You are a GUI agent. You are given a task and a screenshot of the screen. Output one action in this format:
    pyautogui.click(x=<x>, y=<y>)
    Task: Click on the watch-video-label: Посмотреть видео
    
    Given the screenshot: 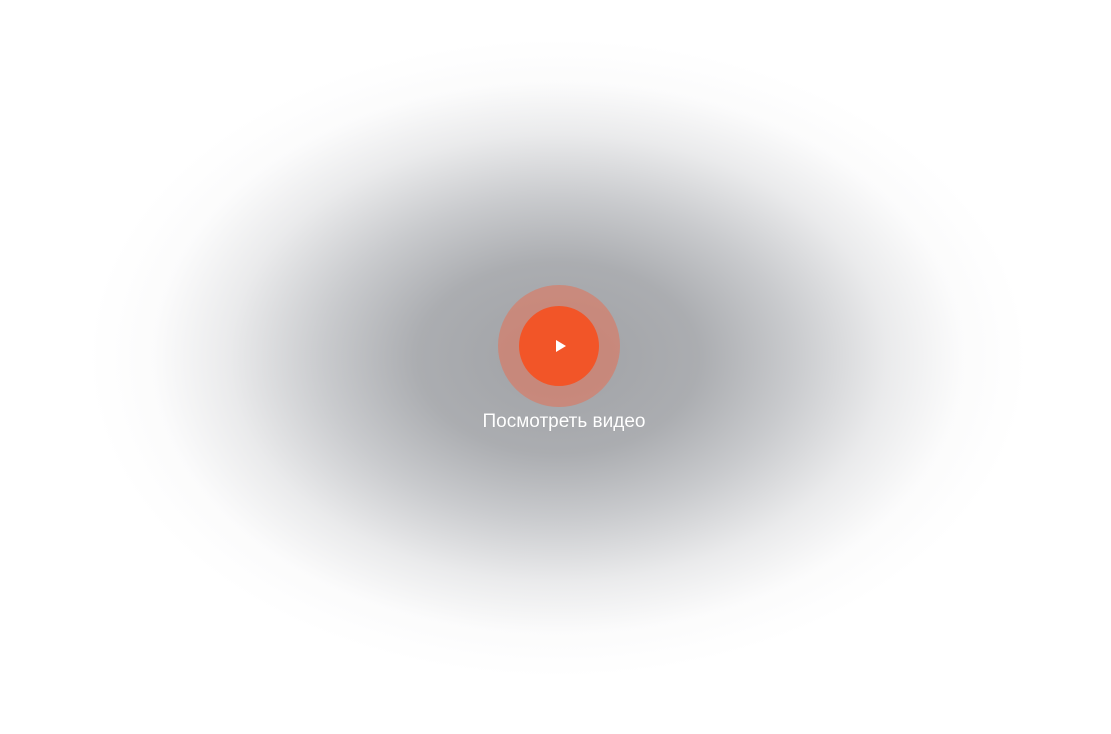 What is the action you would take?
    pyautogui.click(x=564, y=421)
    